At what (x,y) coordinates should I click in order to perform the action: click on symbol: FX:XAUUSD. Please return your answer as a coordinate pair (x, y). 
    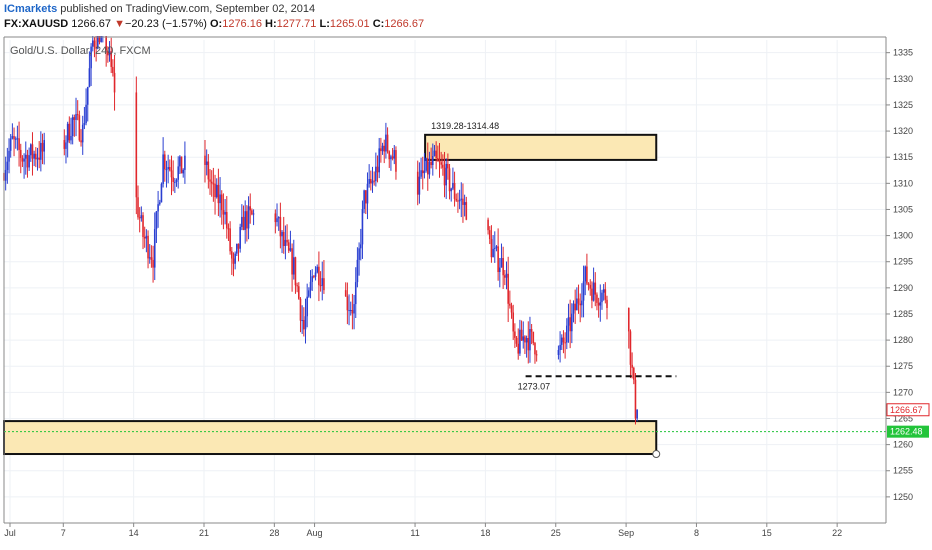
    Looking at the image, I should click on (36, 24).